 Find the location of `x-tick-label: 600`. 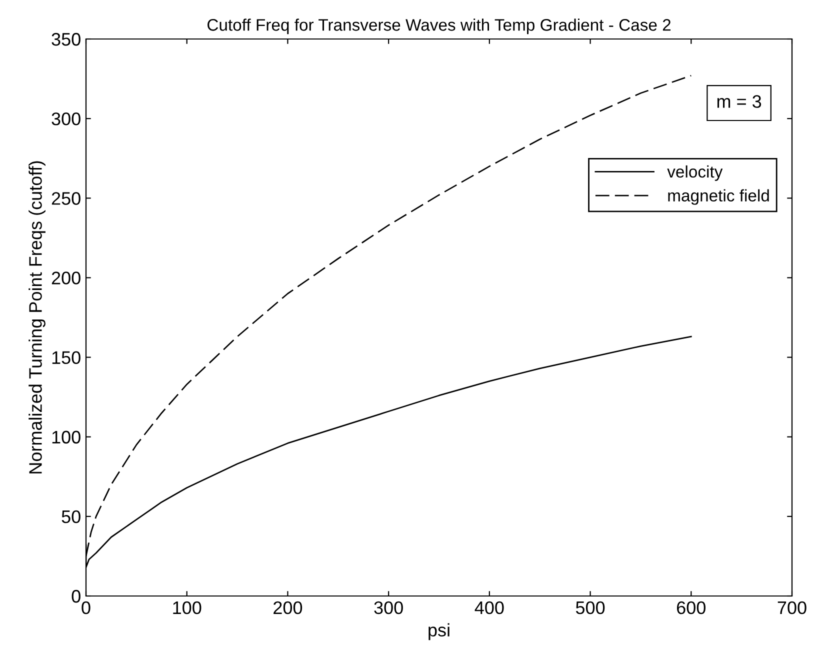

x-tick-label: 600 is located at coordinates (691, 607).